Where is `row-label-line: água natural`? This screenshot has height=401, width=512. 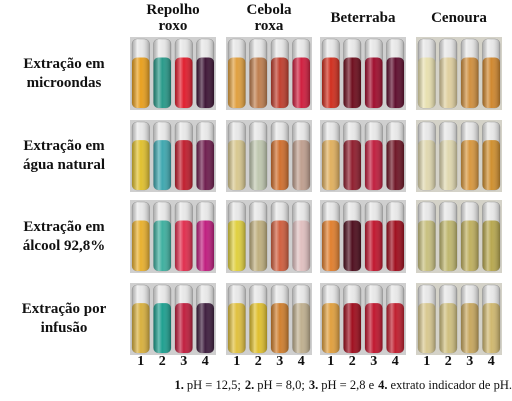
row-label-line: água natural is located at coordinates (64, 165).